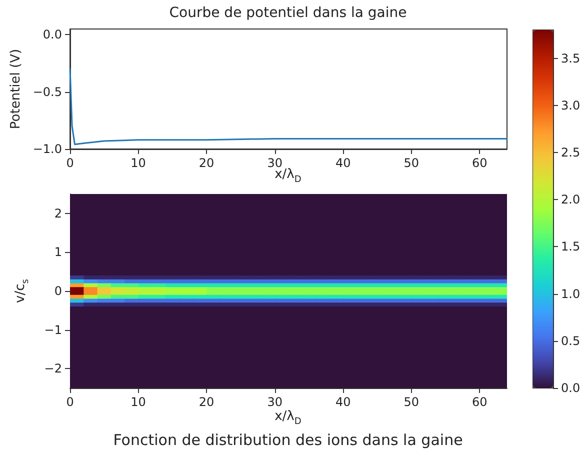  Describe the element at coordinates (288, 440) in the screenshot. I see `text: Fonction de distribution des ions dans la gaine` at that location.